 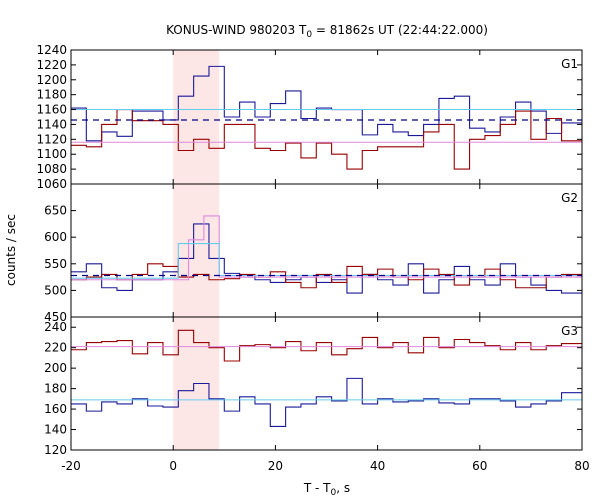 What do you see at coordinates (55, 317) in the screenshot?
I see `y-tick-label: 450` at bounding box center [55, 317].